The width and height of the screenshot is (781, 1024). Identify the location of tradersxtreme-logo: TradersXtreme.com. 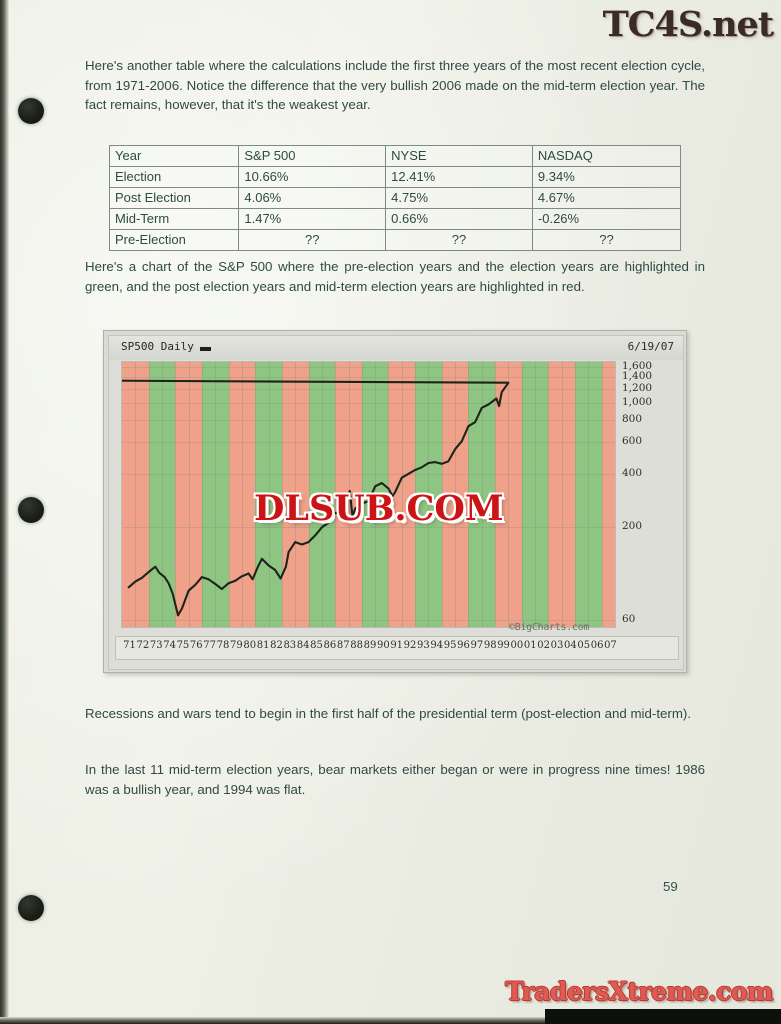
(639, 991).